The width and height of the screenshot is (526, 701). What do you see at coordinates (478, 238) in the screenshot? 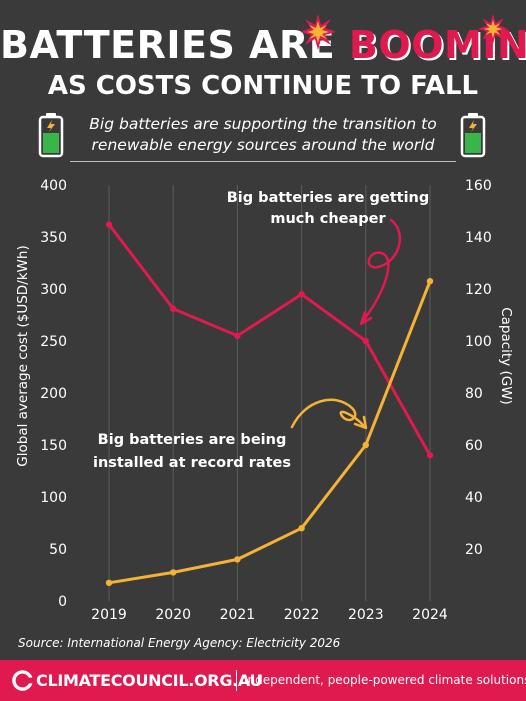
I see `right-tick-label: 140` at bounding box center [478, 238].